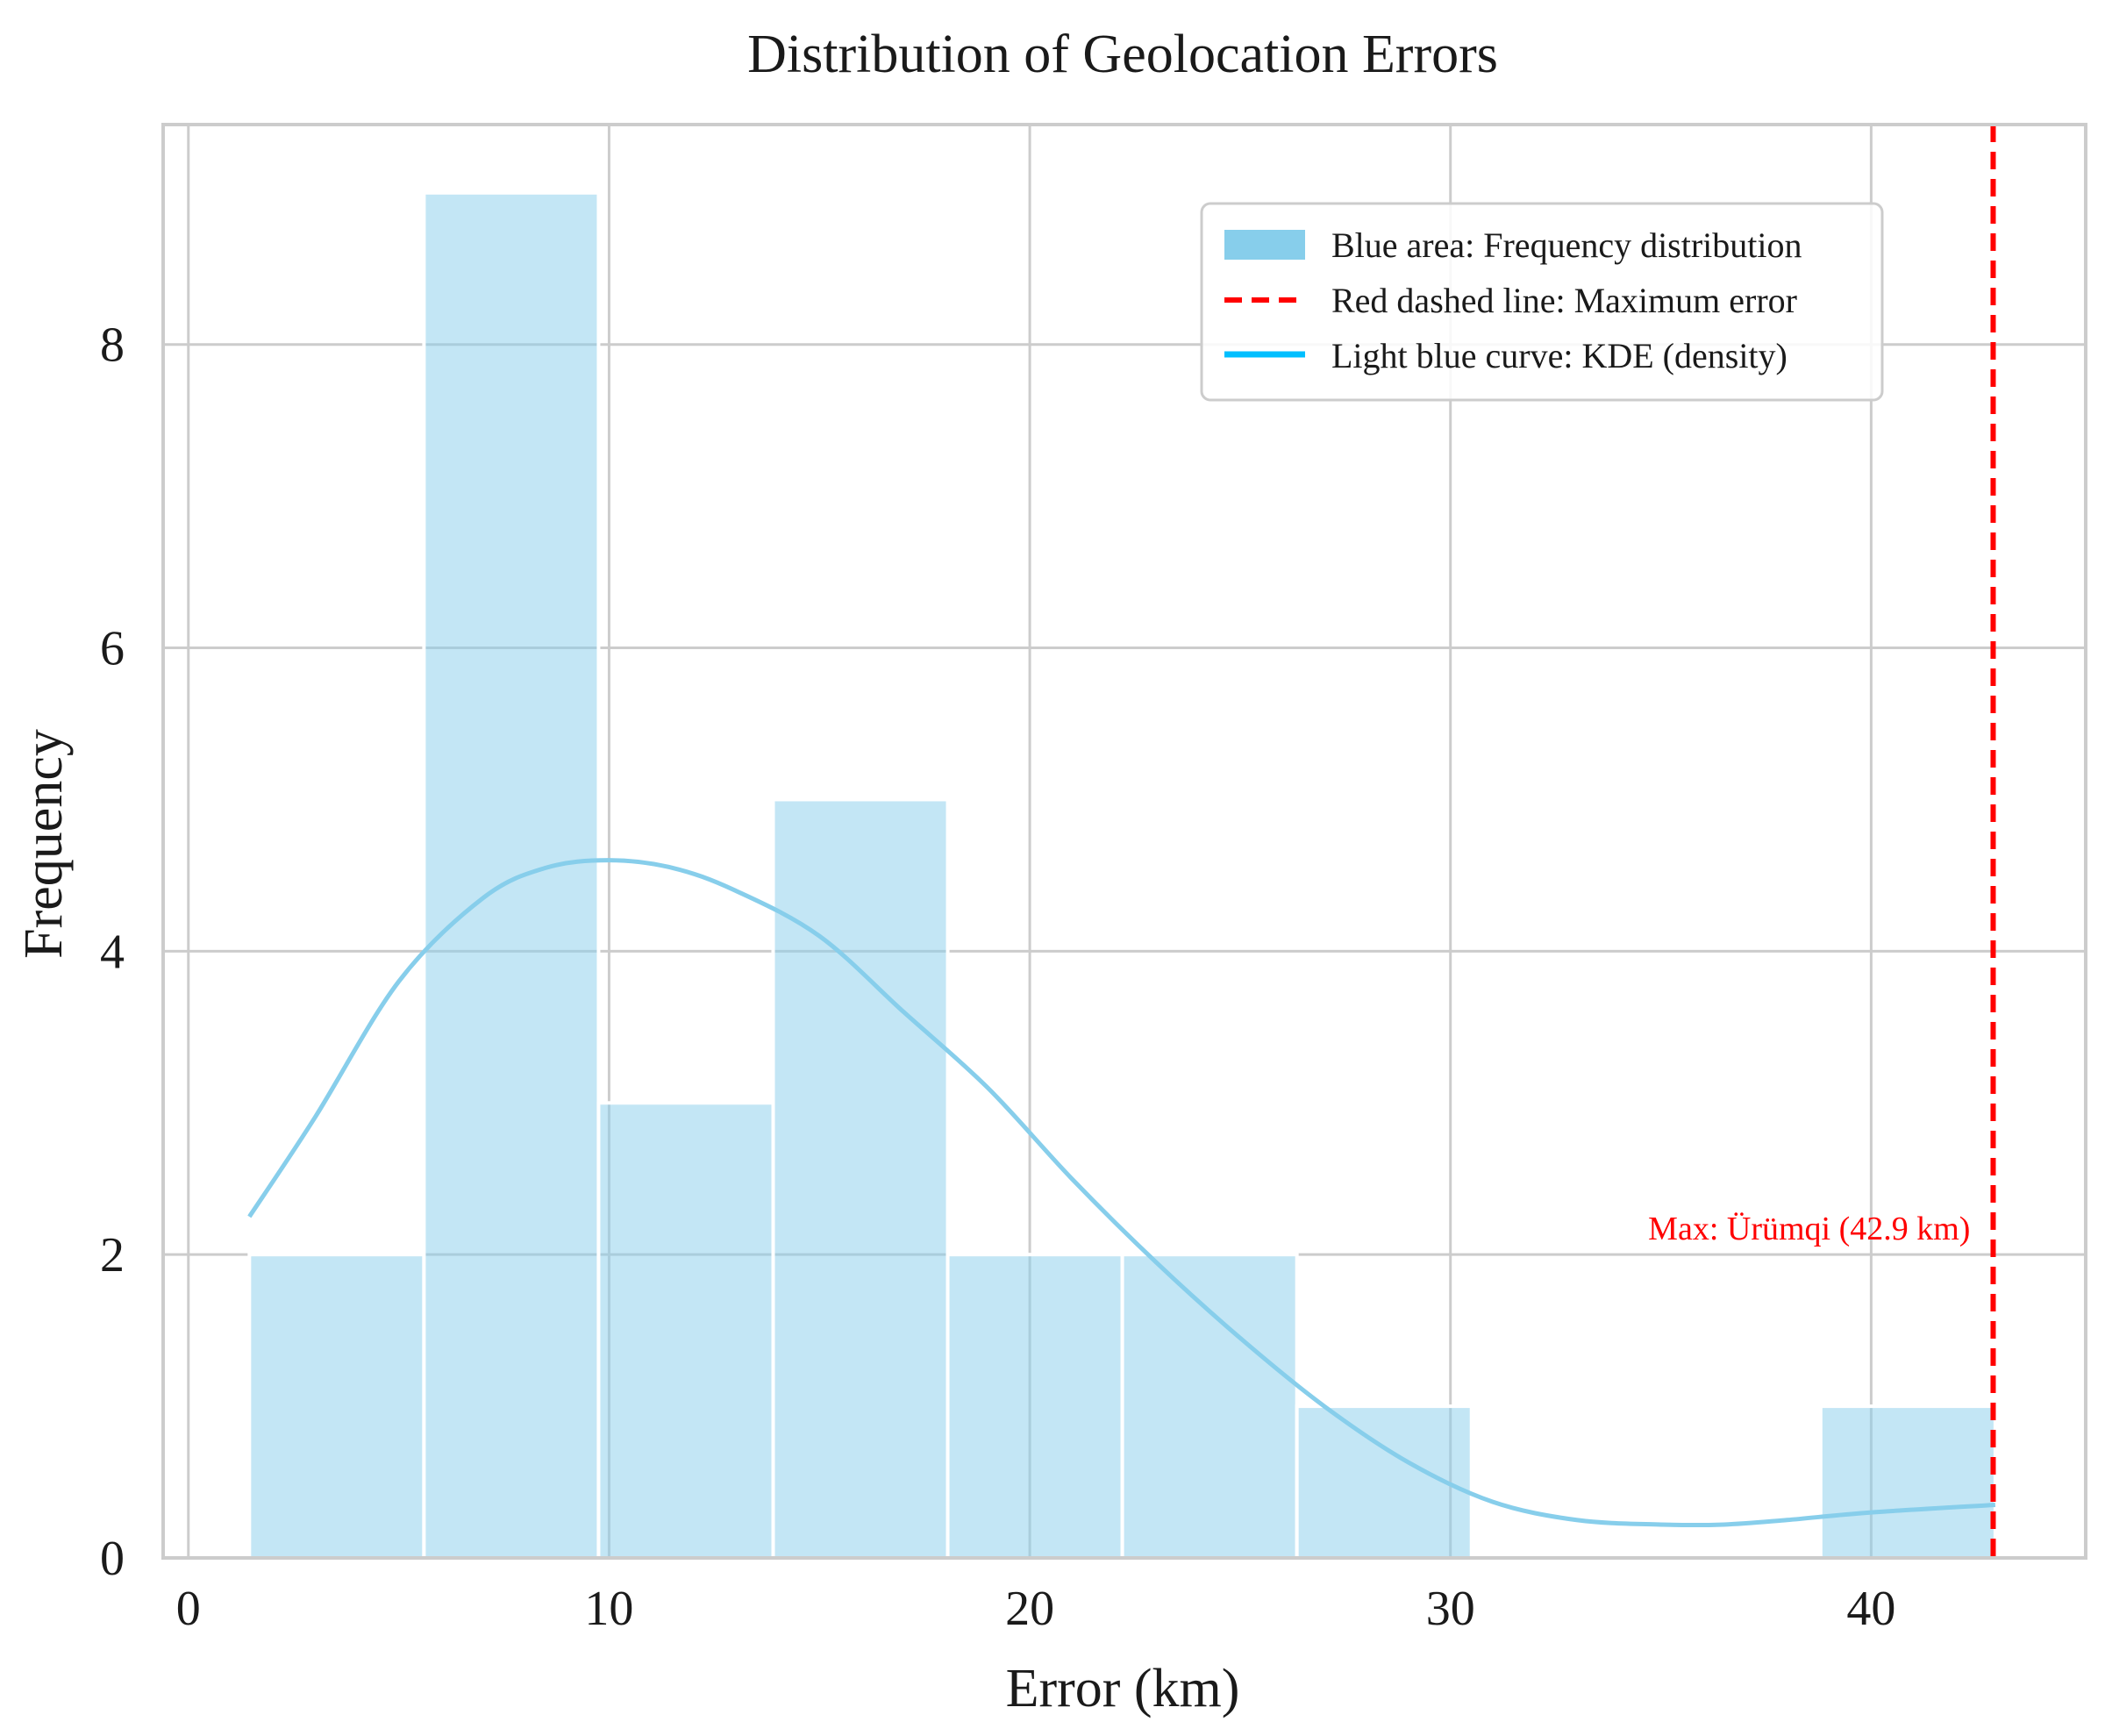 This screenshot has width=2105, height=1736. Describe the element at coordinates (113, 952) in the screenshot. I see `y-tick-label: 4` at that location.